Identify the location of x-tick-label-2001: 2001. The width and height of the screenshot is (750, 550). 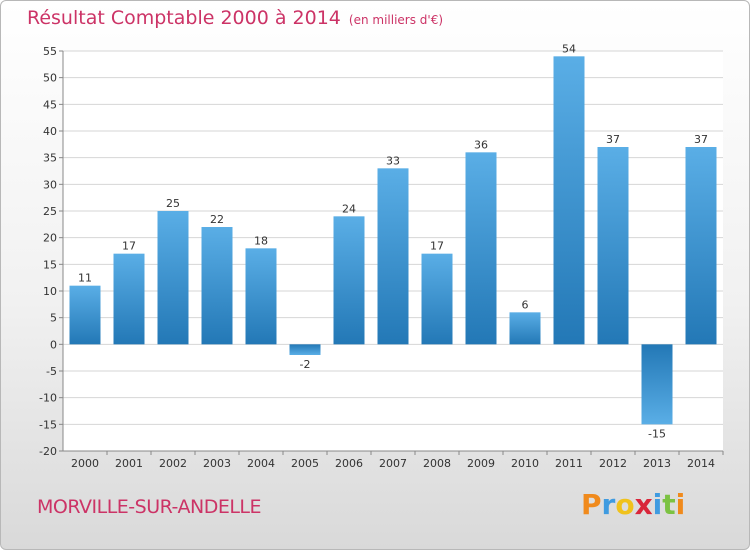
(129, 463).